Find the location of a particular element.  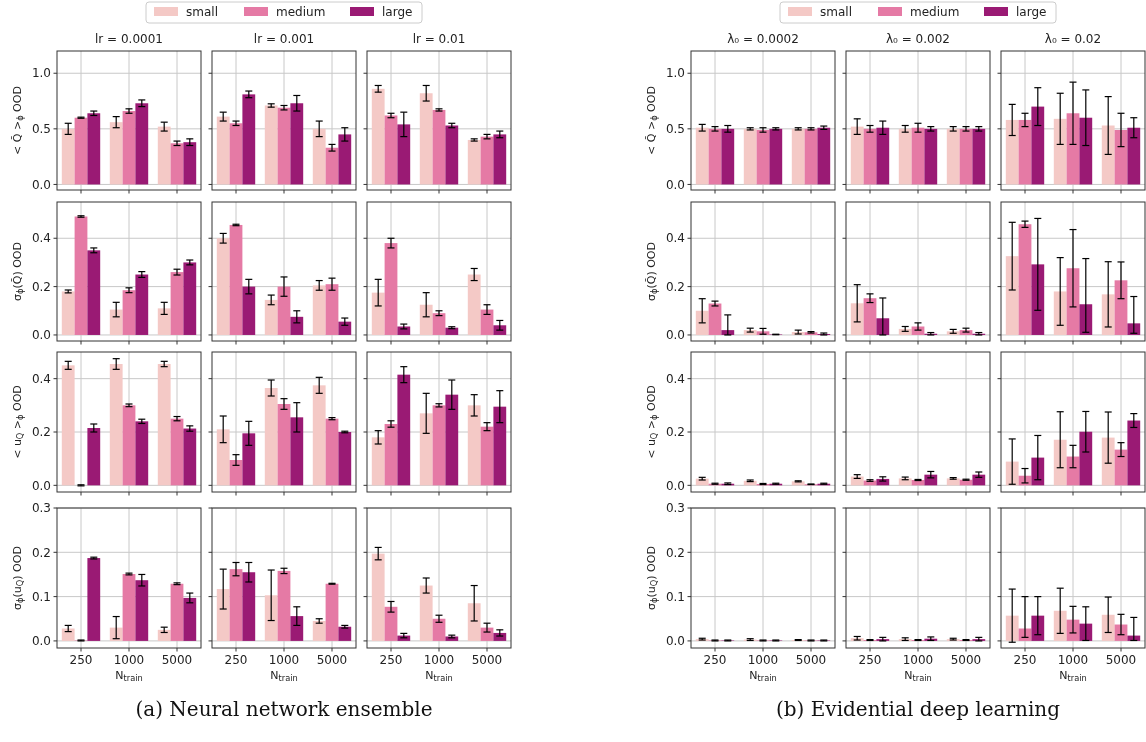

chart-title: λ₀ = 0.02 is located at coordinates (1073, 39).